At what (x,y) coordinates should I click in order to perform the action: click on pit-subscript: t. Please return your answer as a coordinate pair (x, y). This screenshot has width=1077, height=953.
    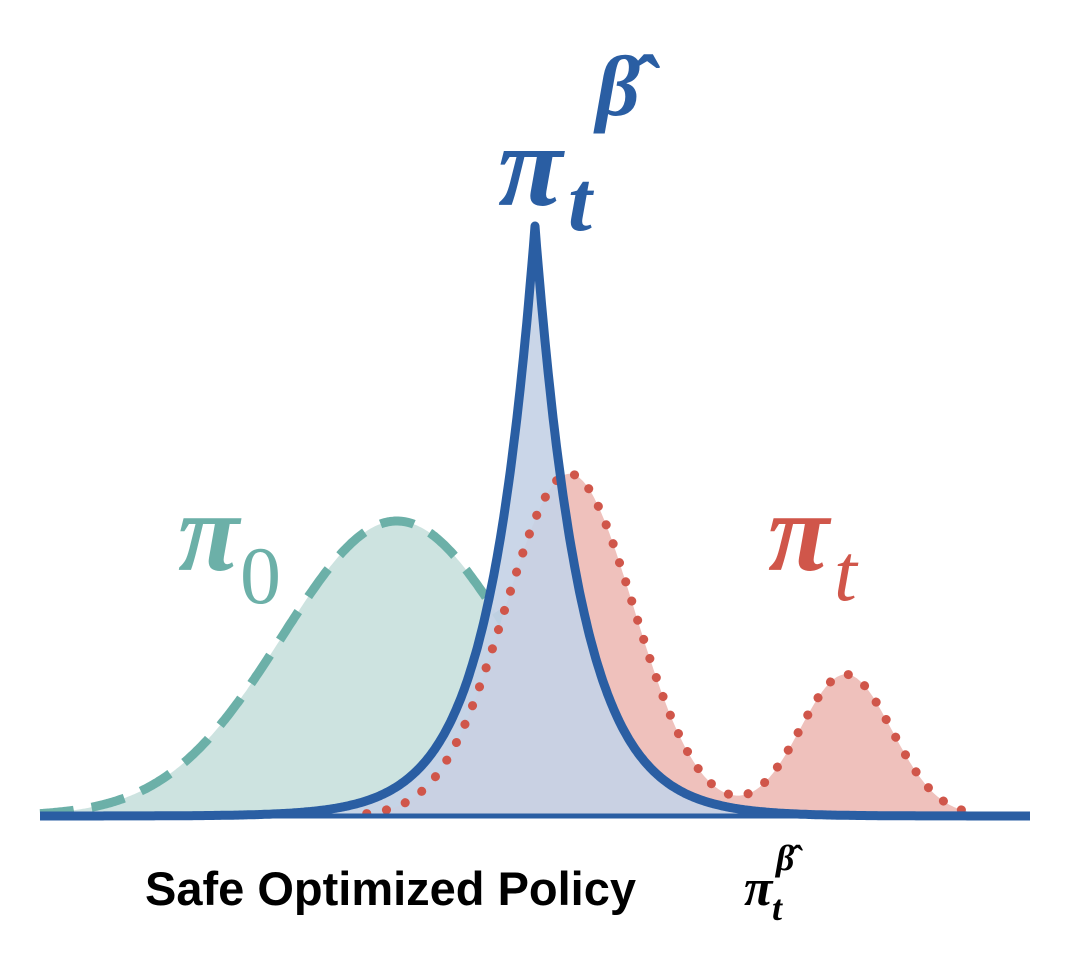
    Looking at the image, I should click on (846, 572).